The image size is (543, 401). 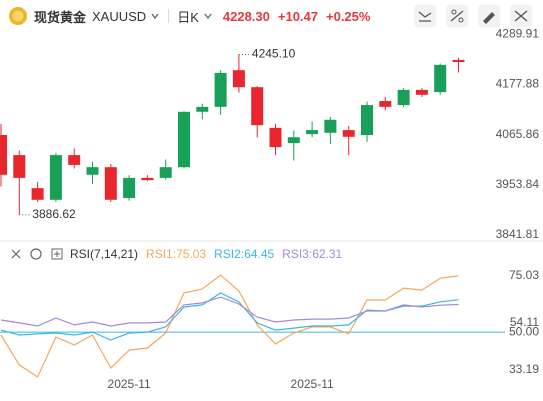 What do you see at coordinates (473, 16) in the screenshot?
I see `tool-icons` at bounding box center [473, 16].